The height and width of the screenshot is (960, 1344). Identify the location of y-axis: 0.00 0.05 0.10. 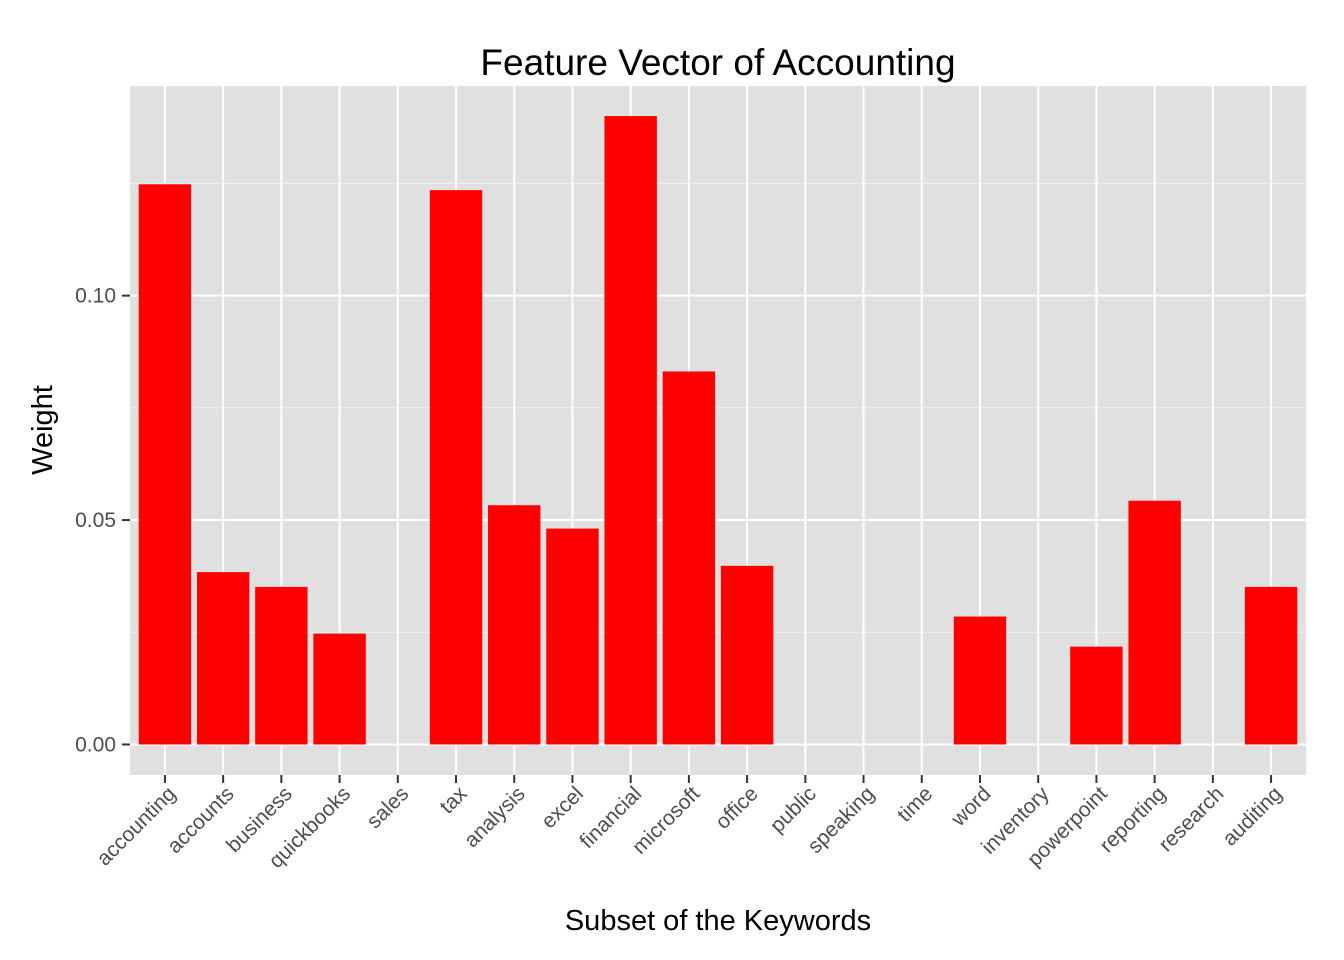
(102, 520).